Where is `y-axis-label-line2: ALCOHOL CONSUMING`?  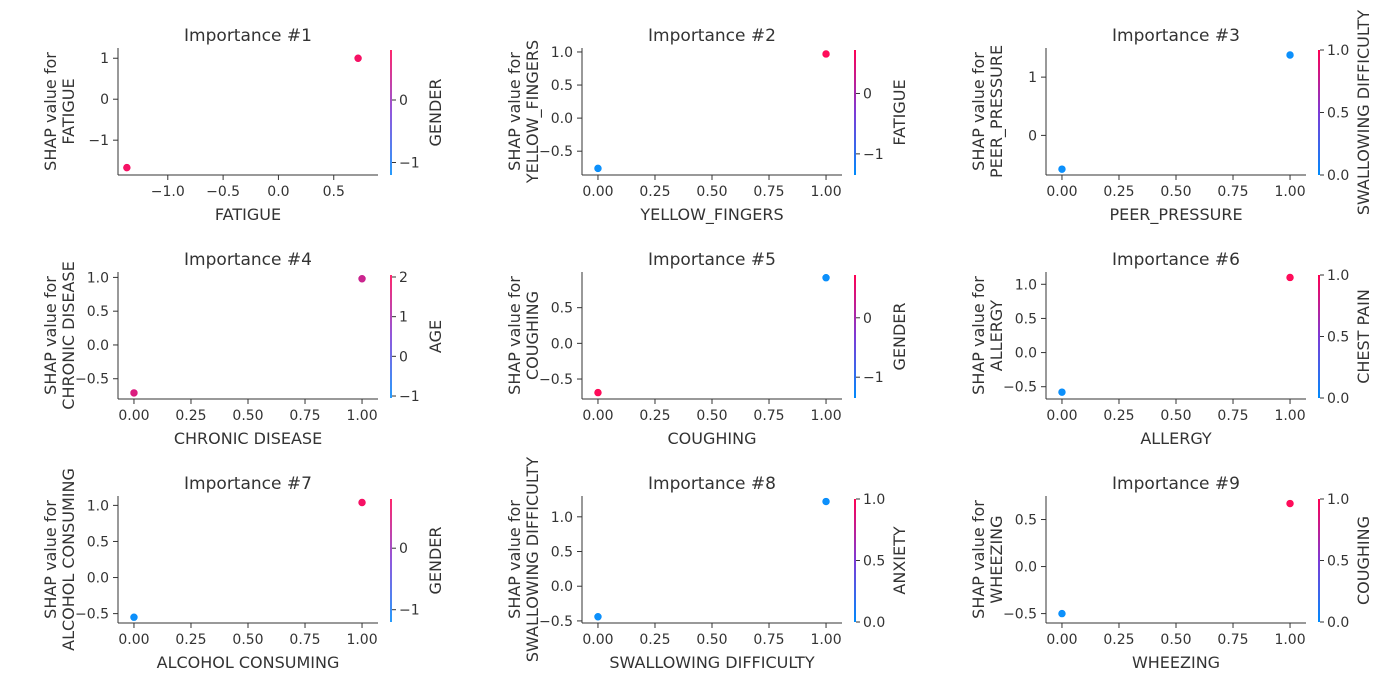 y-axis-label-line2: ALCOHOL CONSUMING is located at coordinates (68, 559).